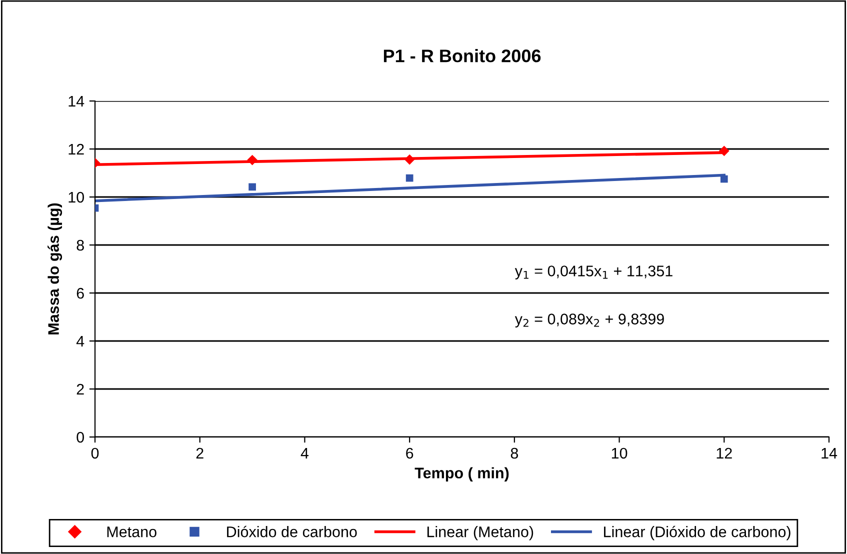 Image resolution: width=847 pixels, height=554 pixels. Describe the element at coordinates (830, 453) in the screenshot. I see `x-tick-label: 14` at that location.